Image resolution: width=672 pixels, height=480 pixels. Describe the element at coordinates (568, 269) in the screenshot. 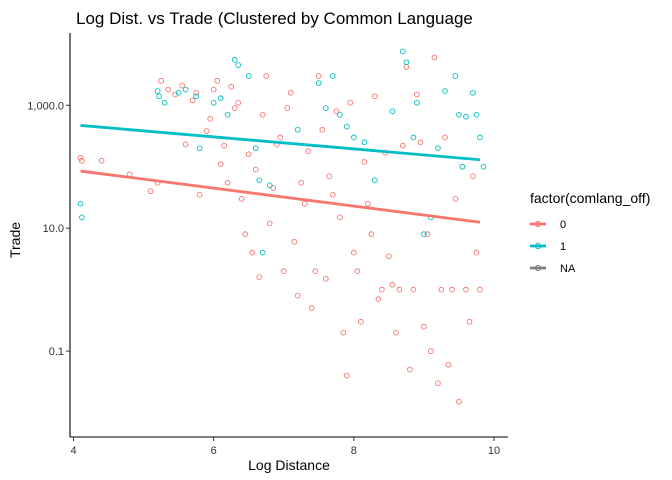

I see `legend-label-NA: NA` at that location.